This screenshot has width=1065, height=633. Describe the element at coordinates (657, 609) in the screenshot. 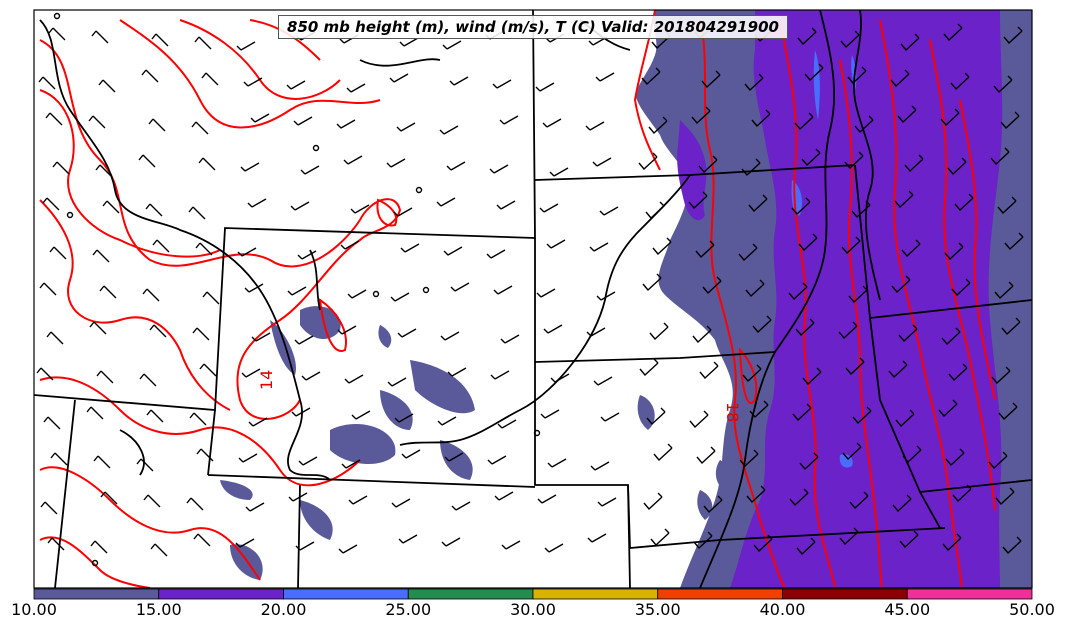

I see `colorbar-tick-label: 35.00` at that location.